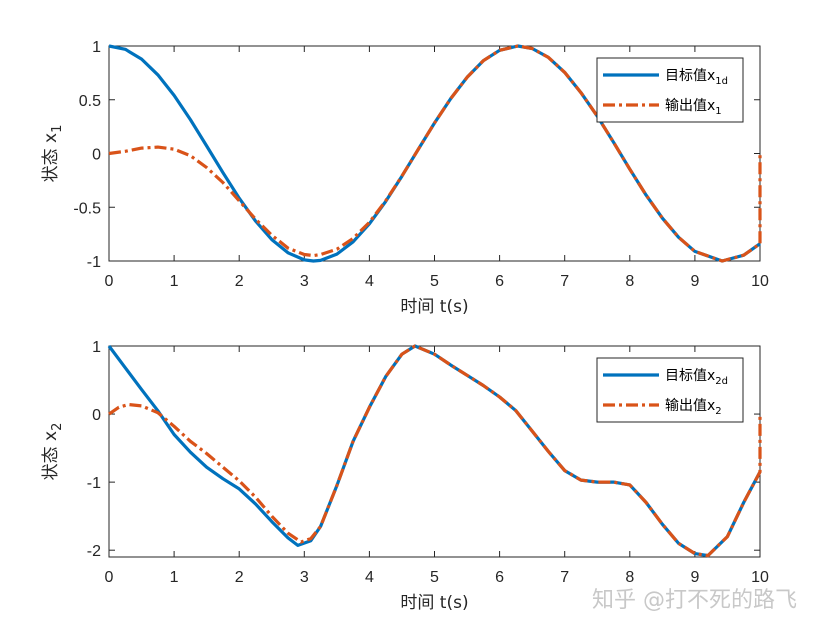  I want to click on y-axis-label-sub: 2, so click(57, 427).